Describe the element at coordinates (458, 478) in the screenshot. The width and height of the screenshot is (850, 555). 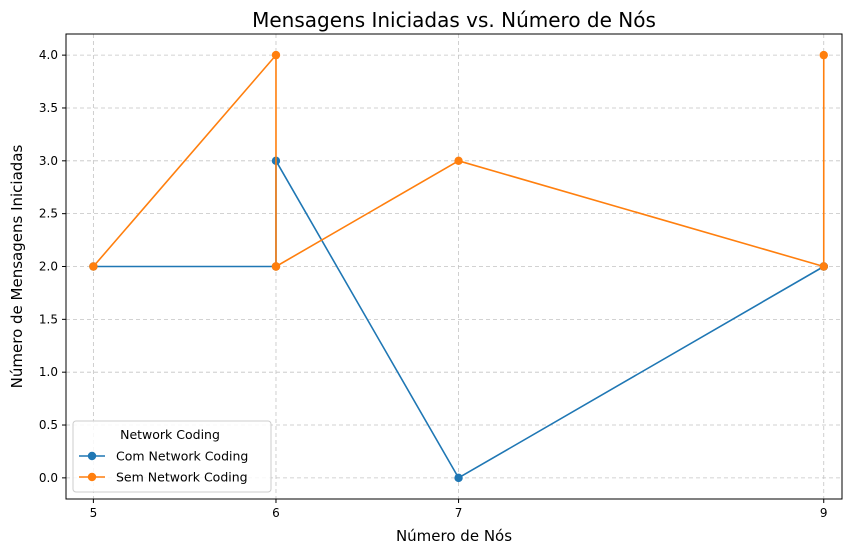
I see `series-1-point` at that location.